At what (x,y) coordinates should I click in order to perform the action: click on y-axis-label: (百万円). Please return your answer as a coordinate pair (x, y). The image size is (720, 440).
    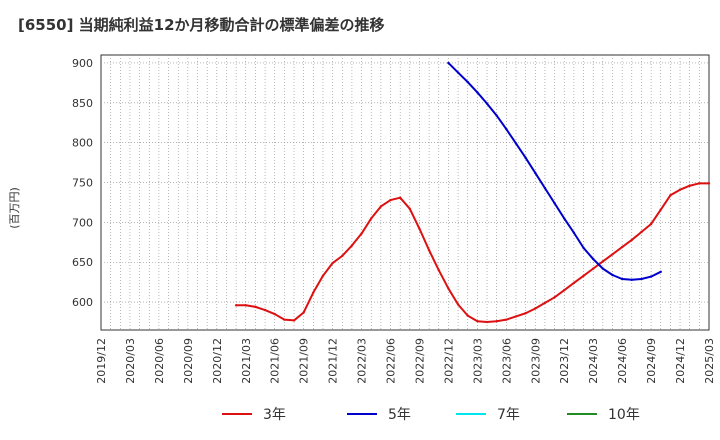
    Looking at the image, I should click on (14, 208).